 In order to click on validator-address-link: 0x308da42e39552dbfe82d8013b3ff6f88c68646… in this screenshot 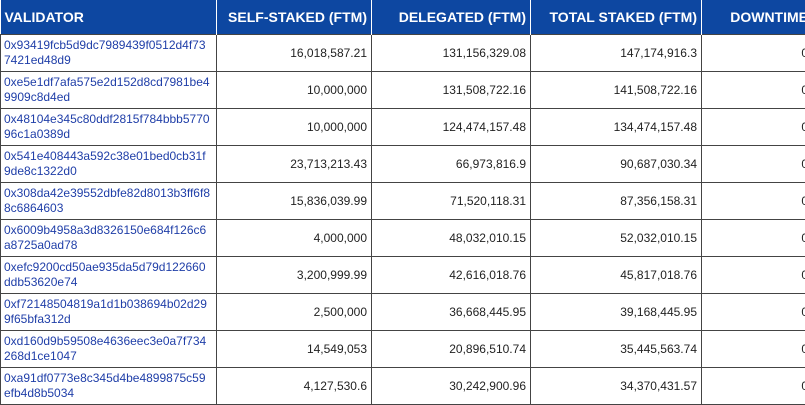, I will do `click(107, 200)`.